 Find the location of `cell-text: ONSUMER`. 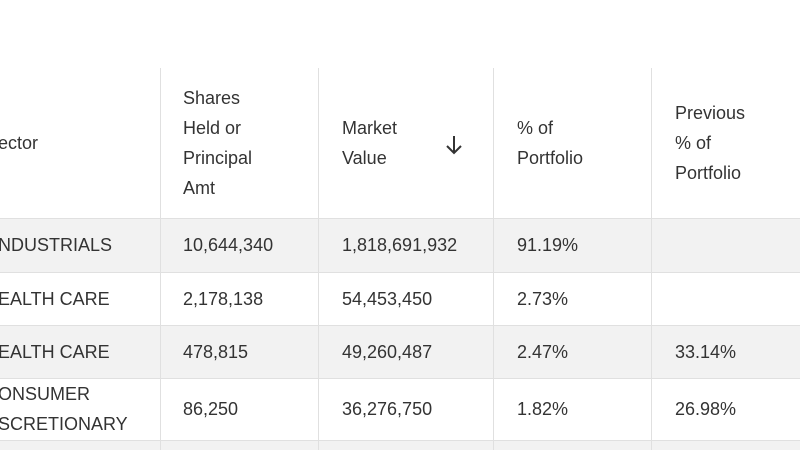

cell-text: ONSUMER is located at coordinates (45, 394).